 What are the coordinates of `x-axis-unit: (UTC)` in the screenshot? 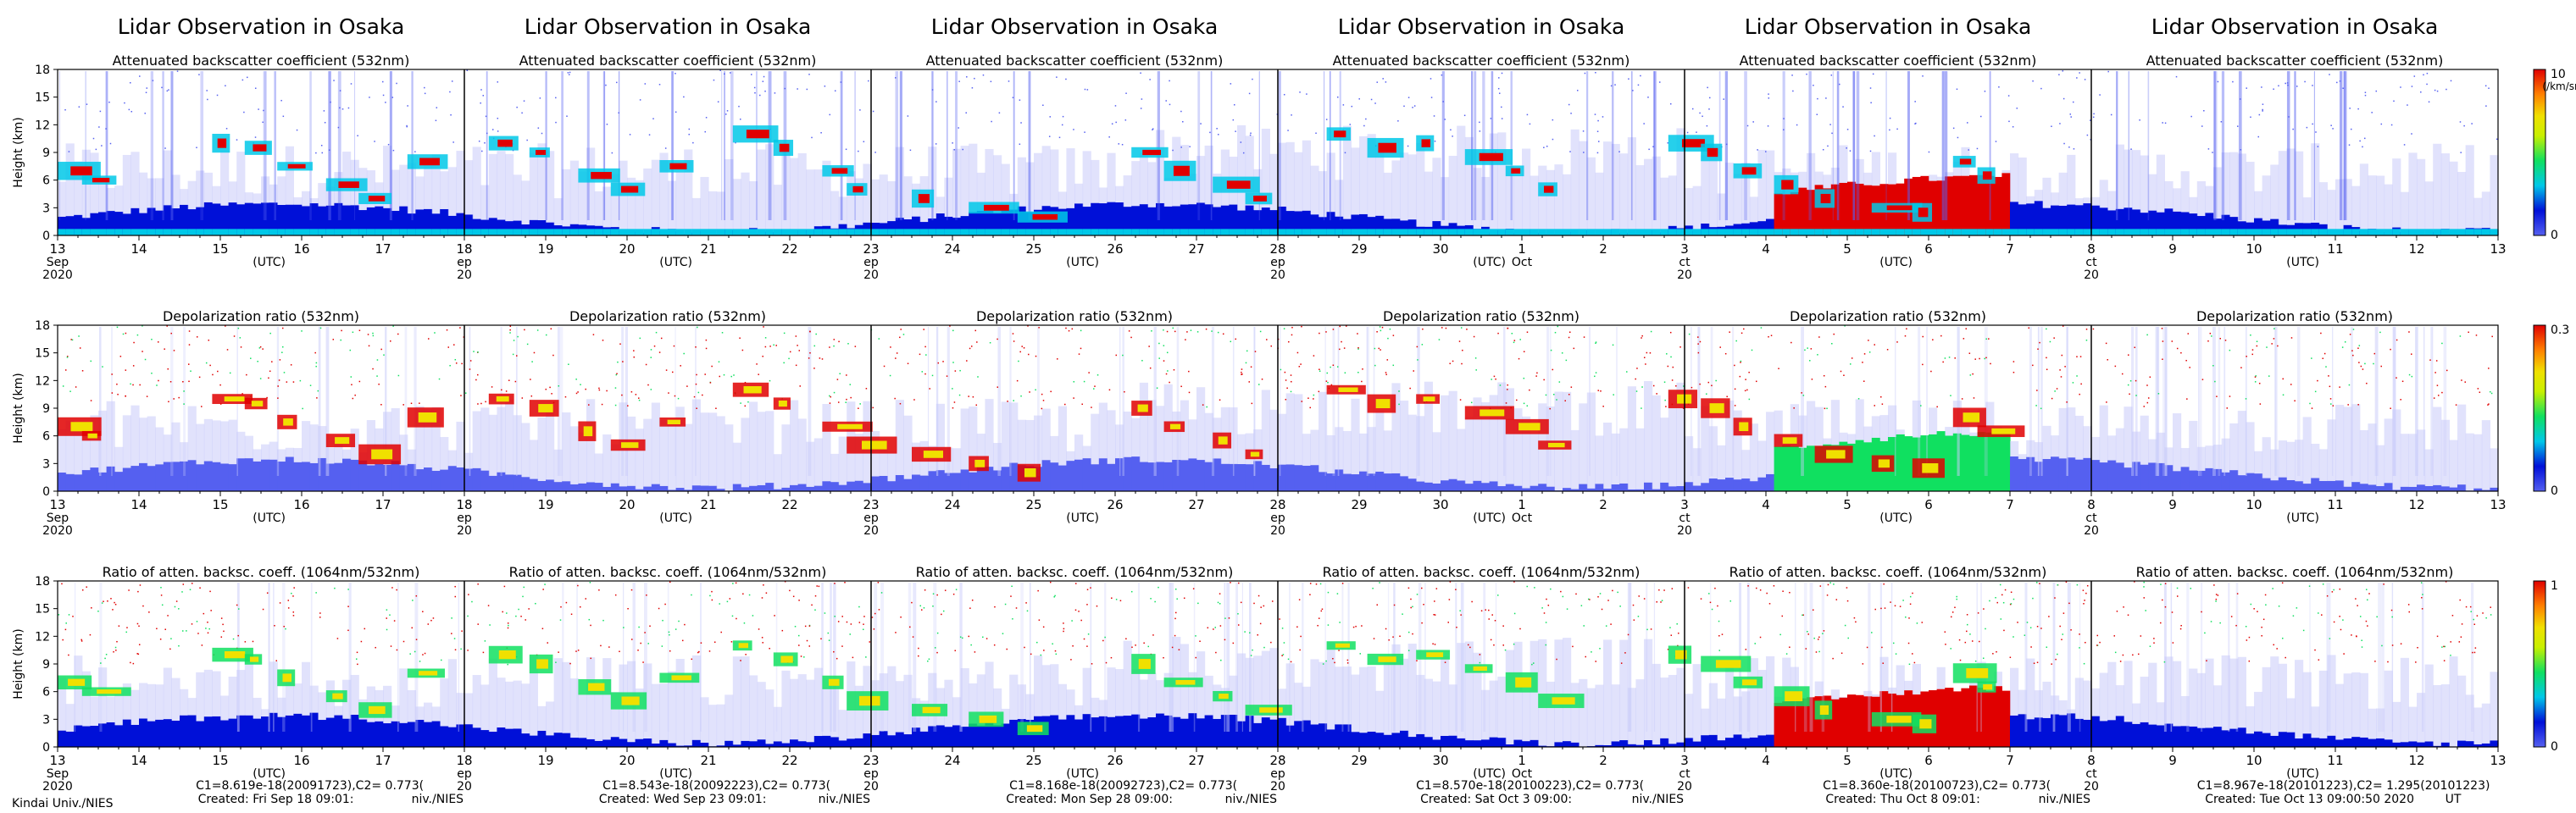 It's located at (675, 262).